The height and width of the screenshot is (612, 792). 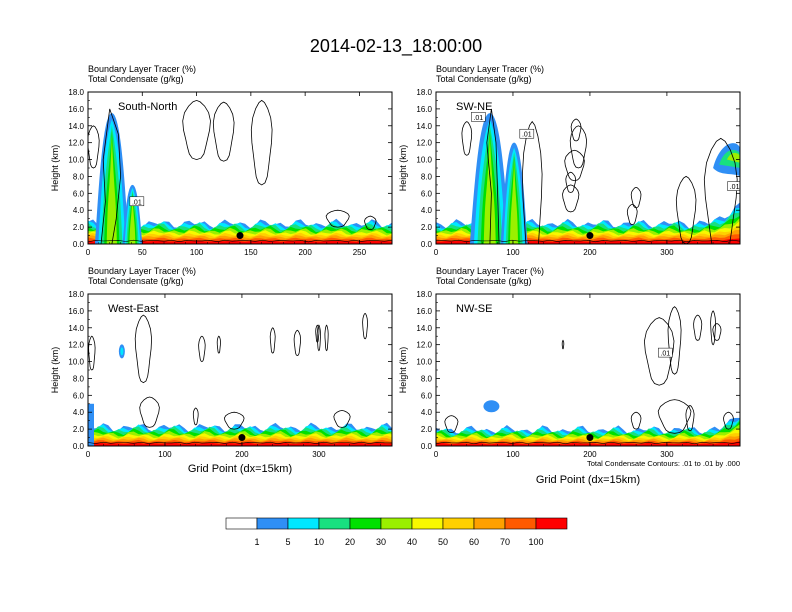 I want to click on figure-title: 2014-02-13_18:00:00, so click(x=396, y=46).